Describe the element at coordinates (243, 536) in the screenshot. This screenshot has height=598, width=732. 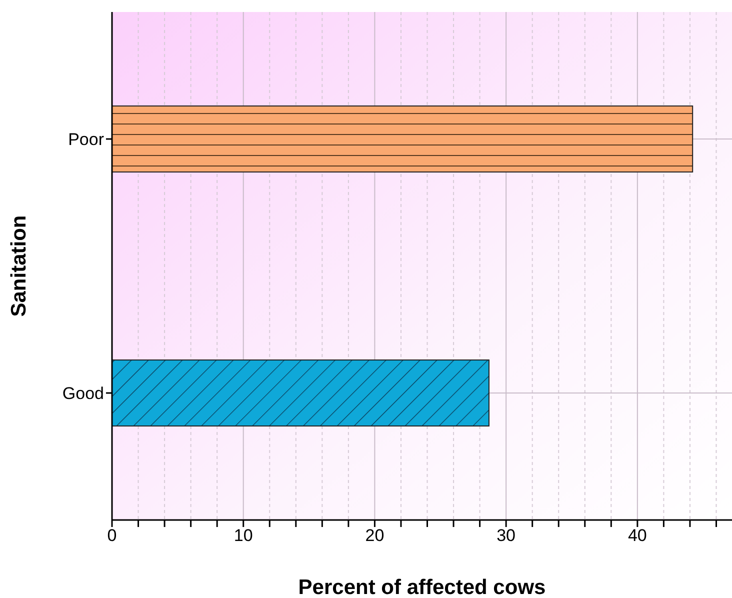
I see `x-tick-label: 10` at that location.